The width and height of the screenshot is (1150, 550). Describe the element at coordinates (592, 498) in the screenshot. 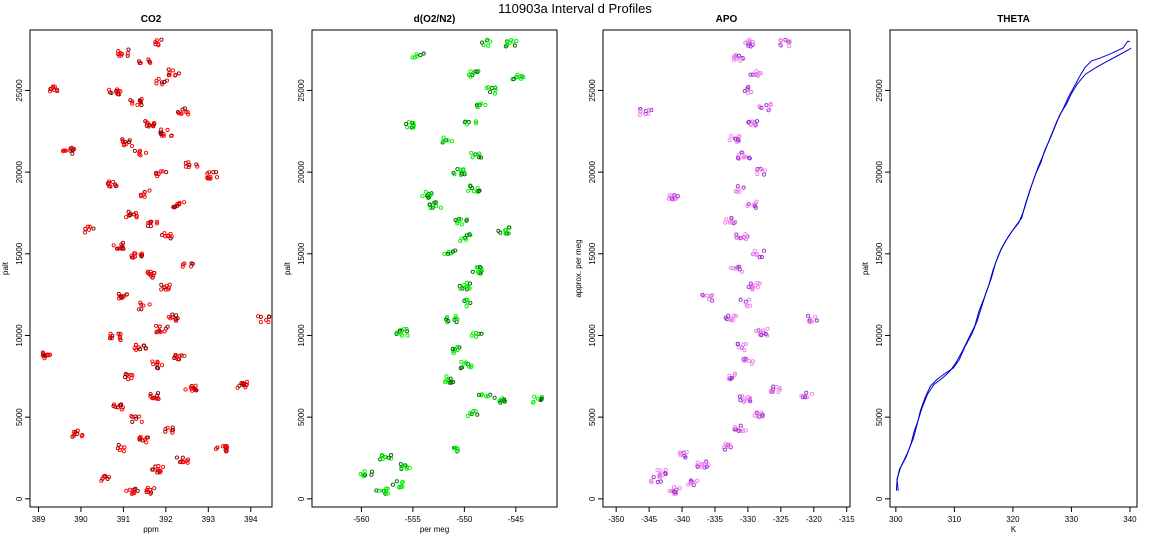

I see `y-tick-label: 0` at that location.